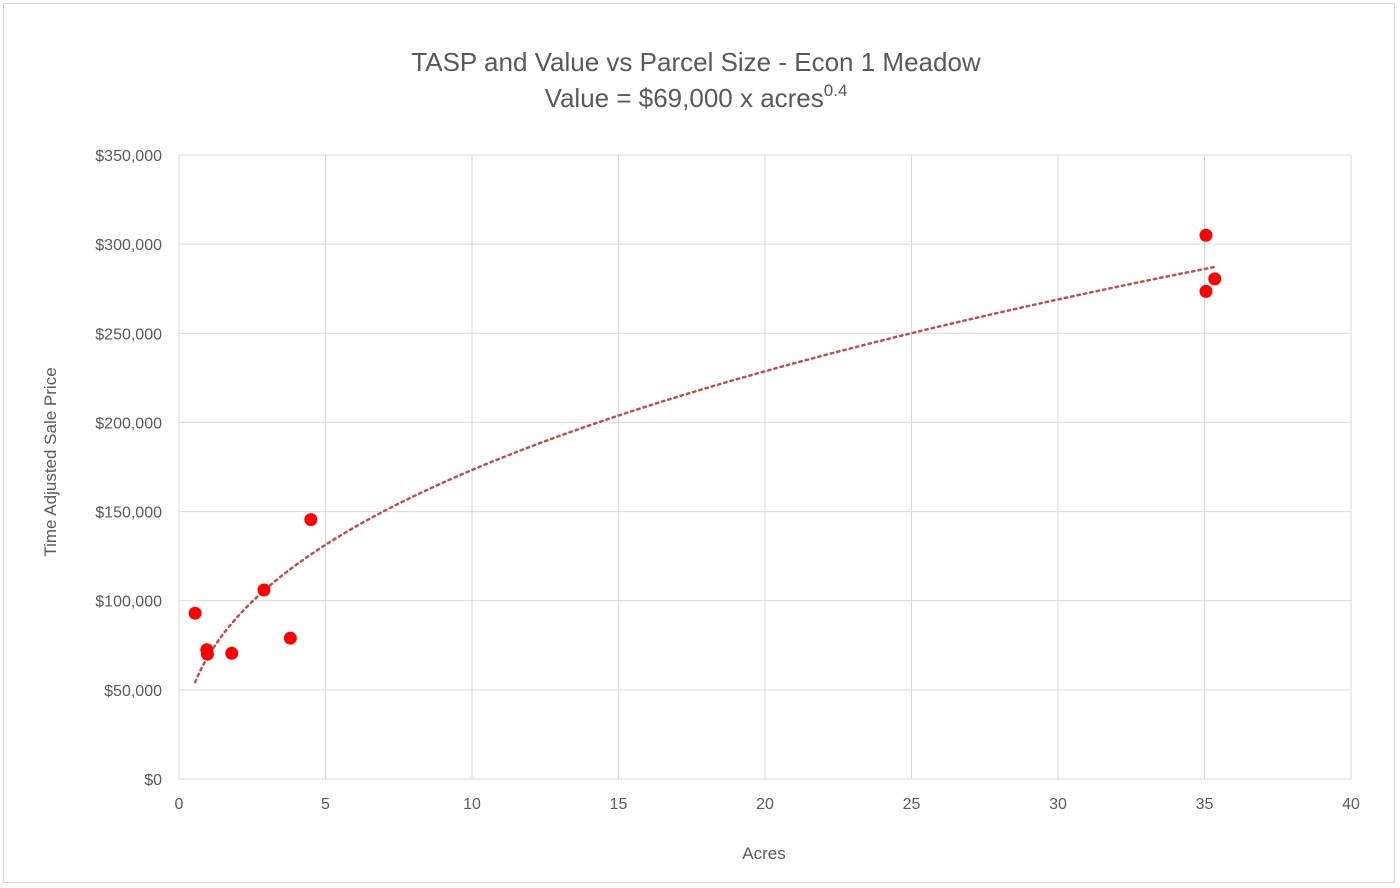  I want to click on x-axis-title: Acres, so click(763, 853).